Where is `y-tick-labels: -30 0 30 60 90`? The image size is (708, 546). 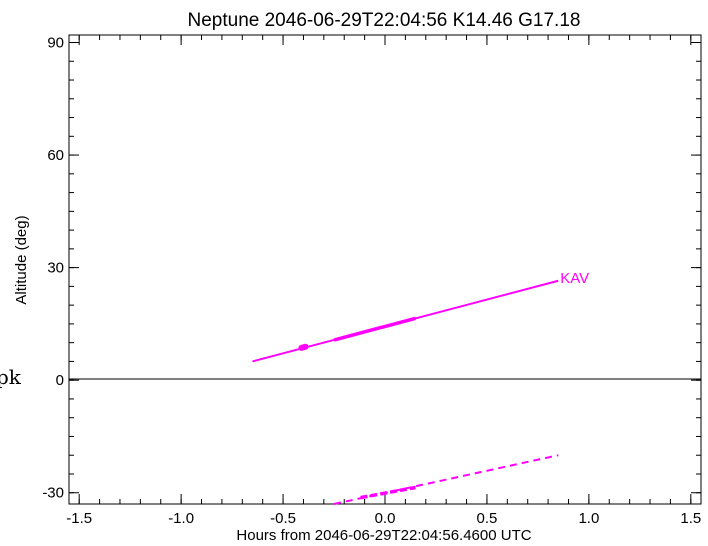 y-tick-labels: -30 0 30 60 90 is located at coordinates (53, 268).